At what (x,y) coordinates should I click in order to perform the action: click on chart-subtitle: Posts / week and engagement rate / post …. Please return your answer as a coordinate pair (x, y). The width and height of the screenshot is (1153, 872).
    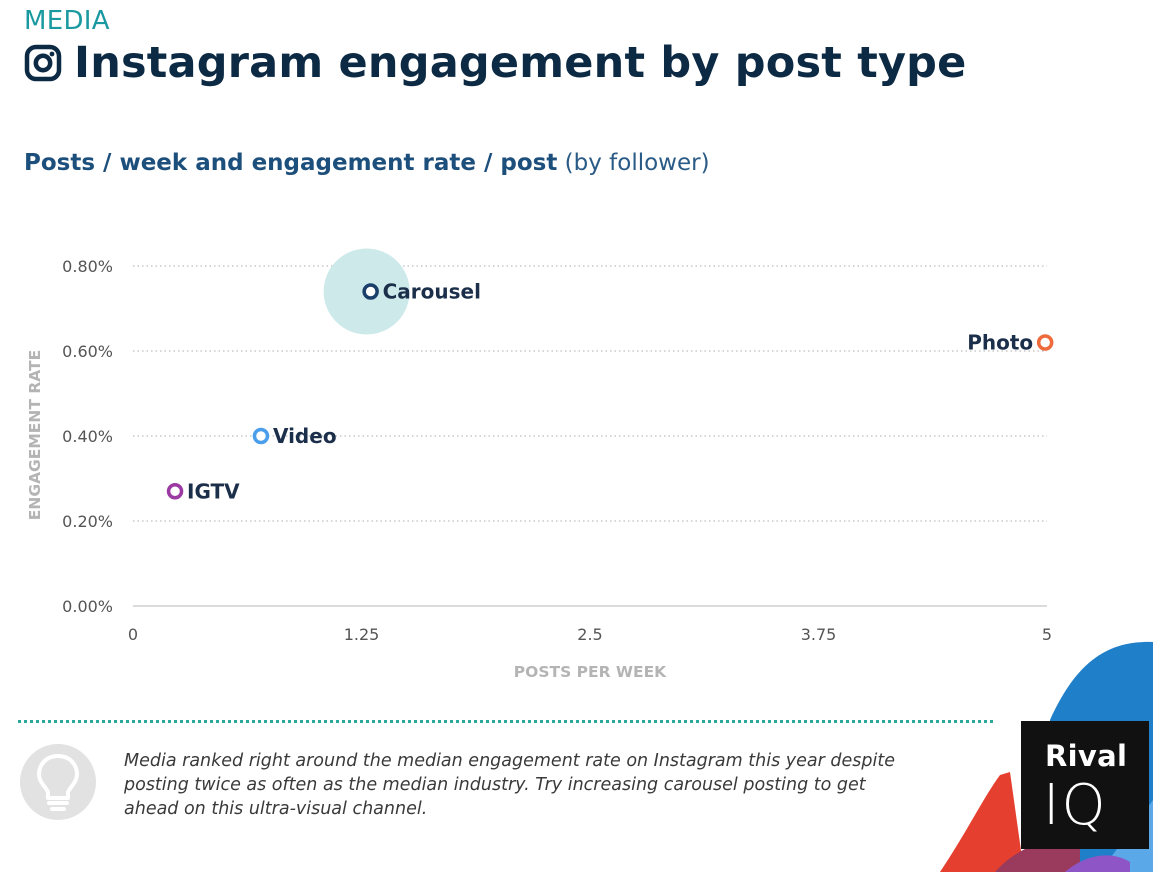
    Looking at the image, I should click on (367, 163).